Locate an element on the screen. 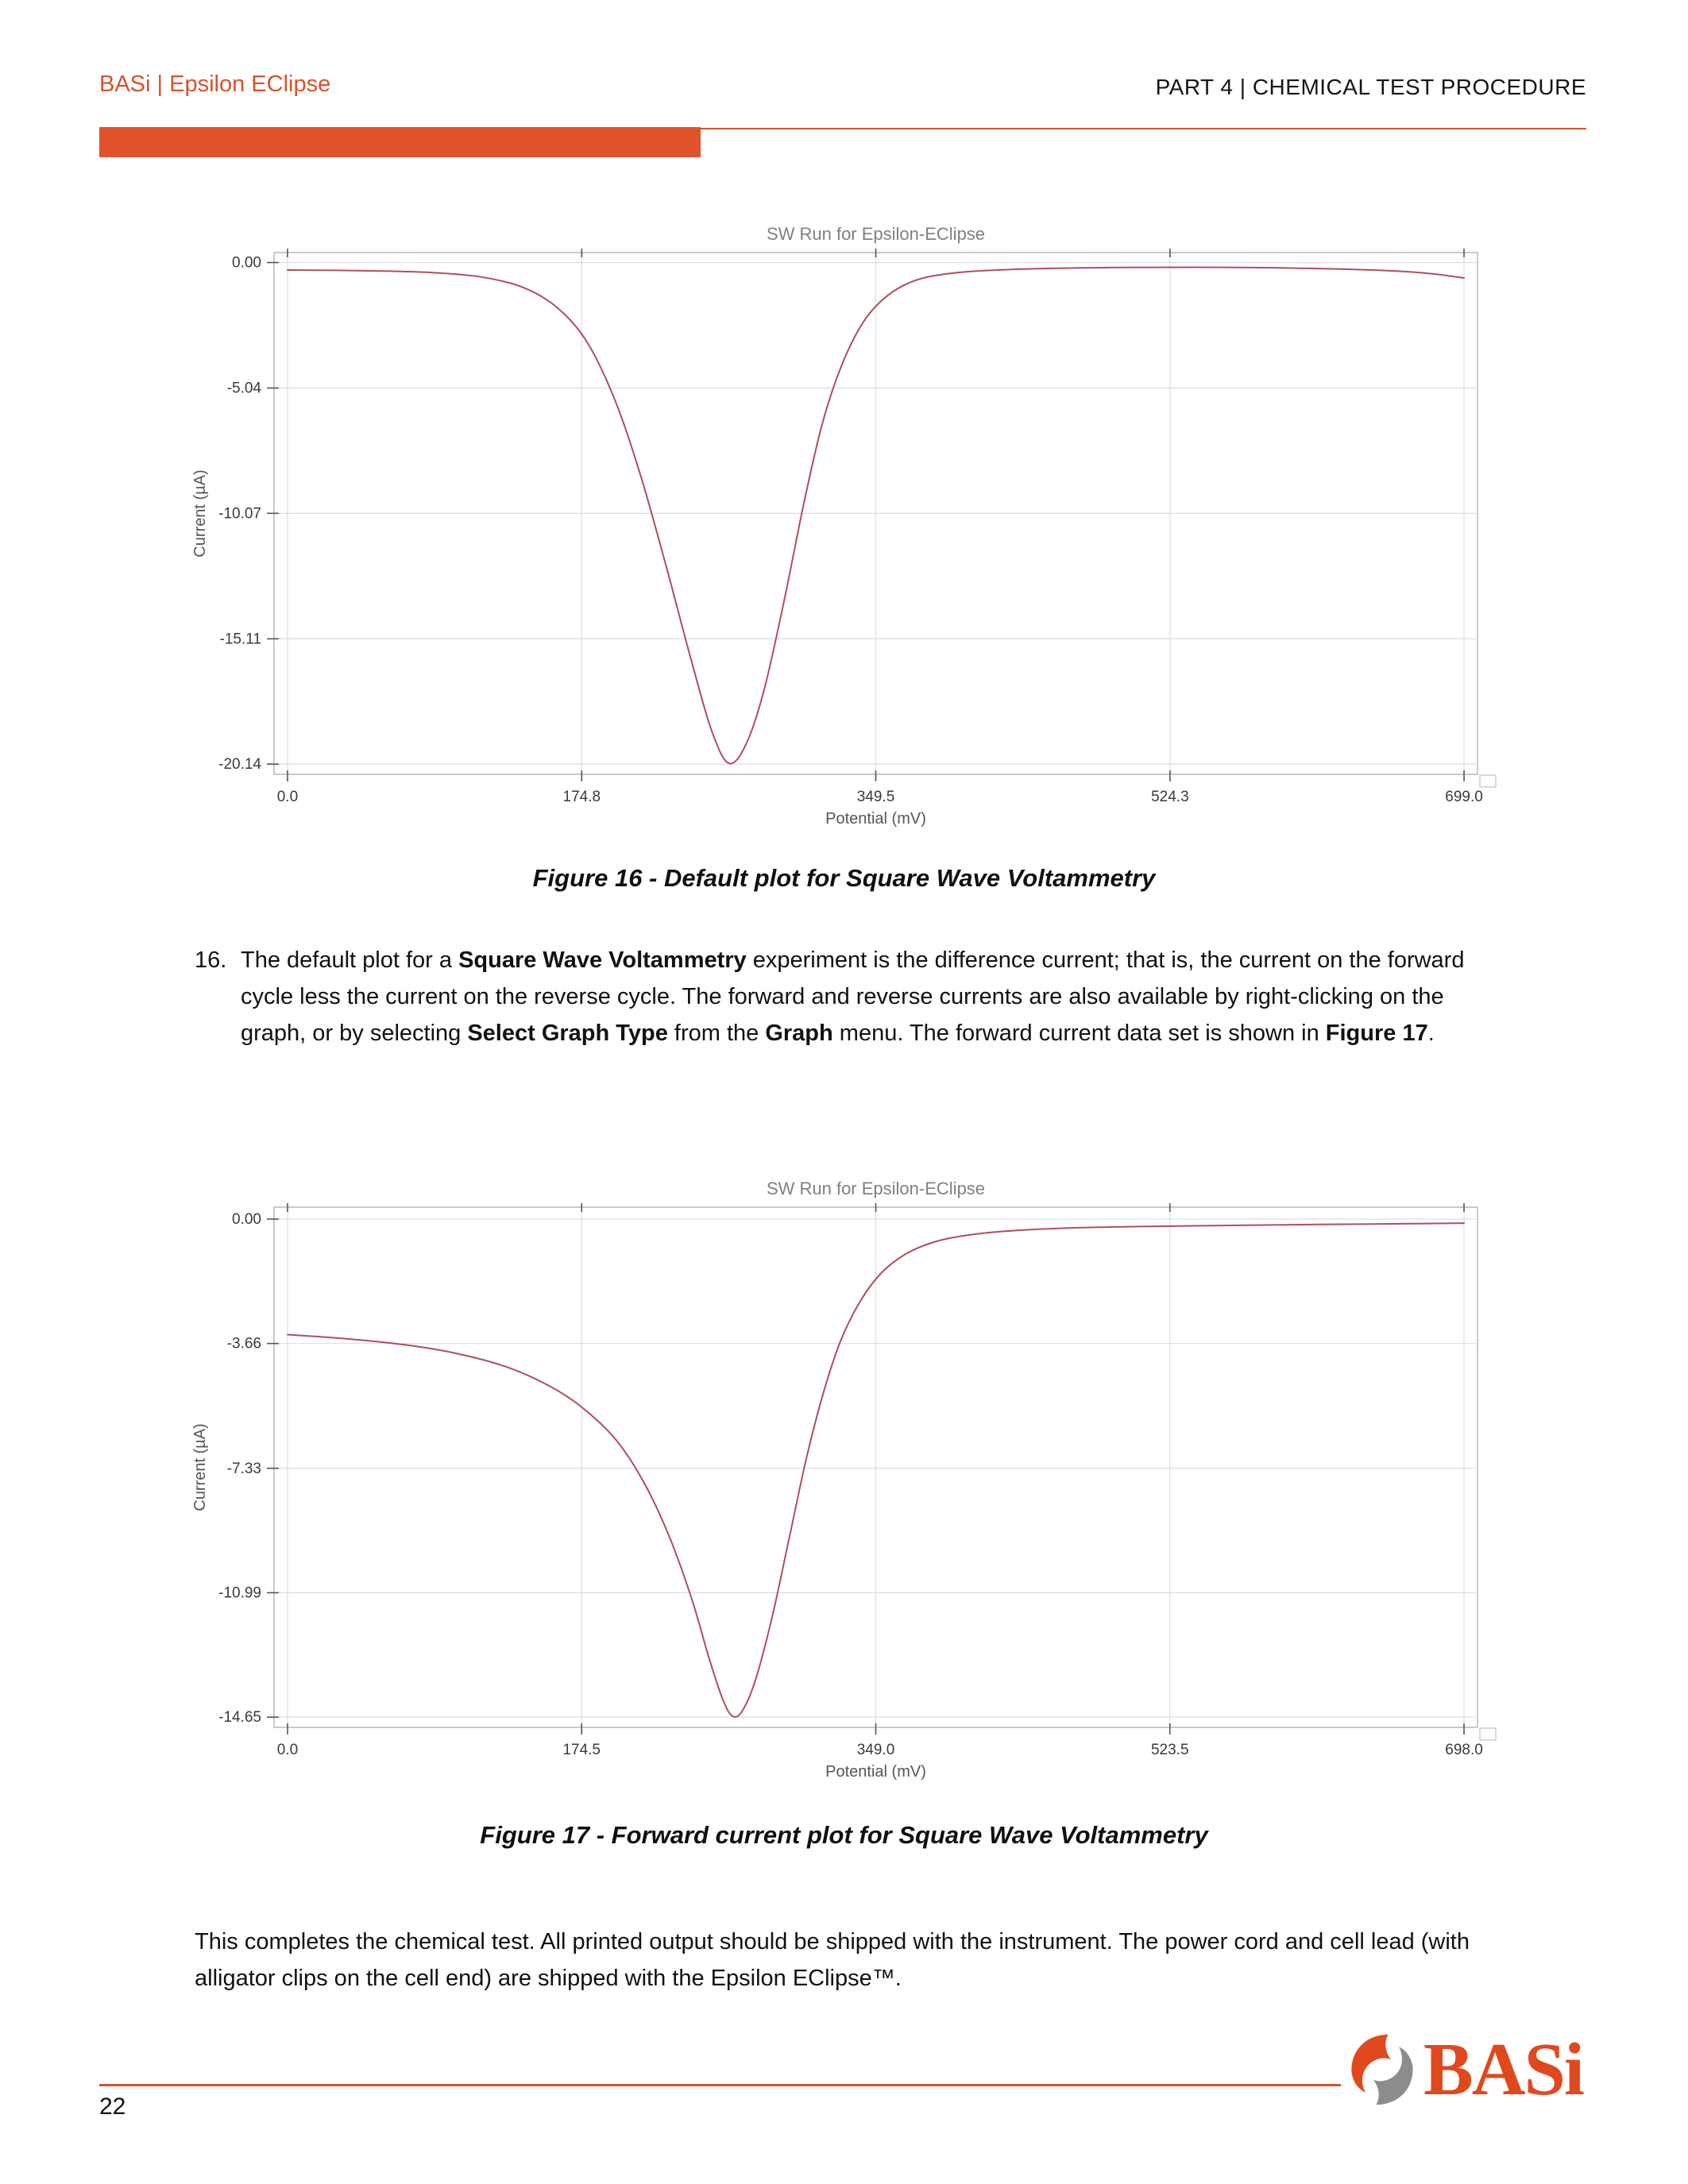 The width and height of the screenshot is (1688, 2184). header-accent-bar is located at coordinates (400, 142).